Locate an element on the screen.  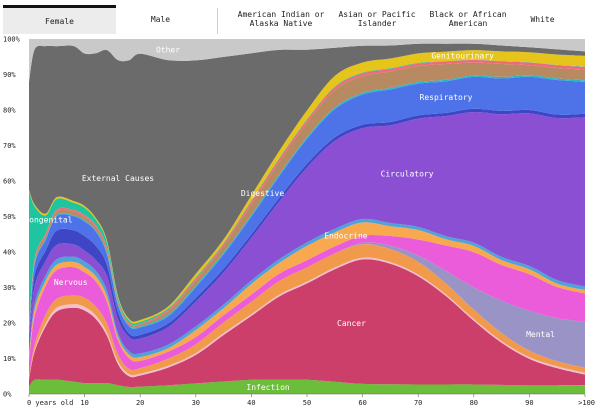
tab-black-african-american: Black or African American is located at coordinates (468, 19).